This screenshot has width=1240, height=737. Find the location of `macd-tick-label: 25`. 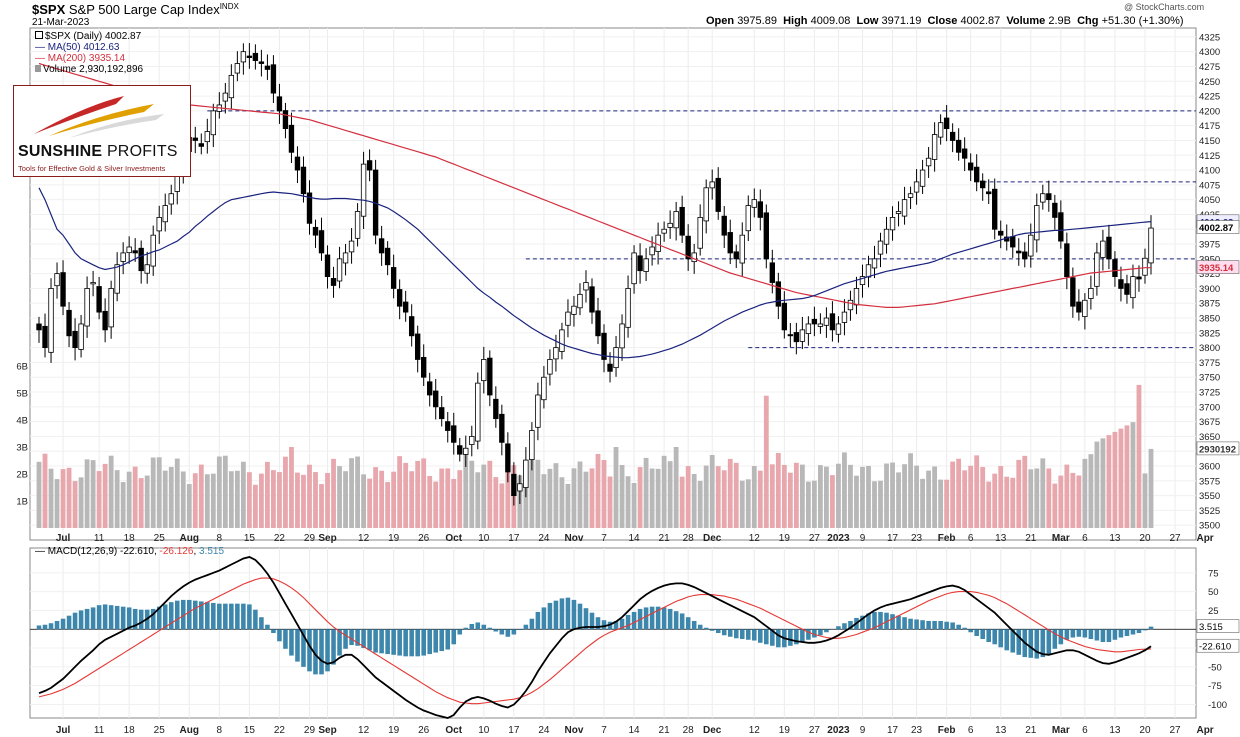

macd-tick-label: 25 is located at coordinates (1213, 611).